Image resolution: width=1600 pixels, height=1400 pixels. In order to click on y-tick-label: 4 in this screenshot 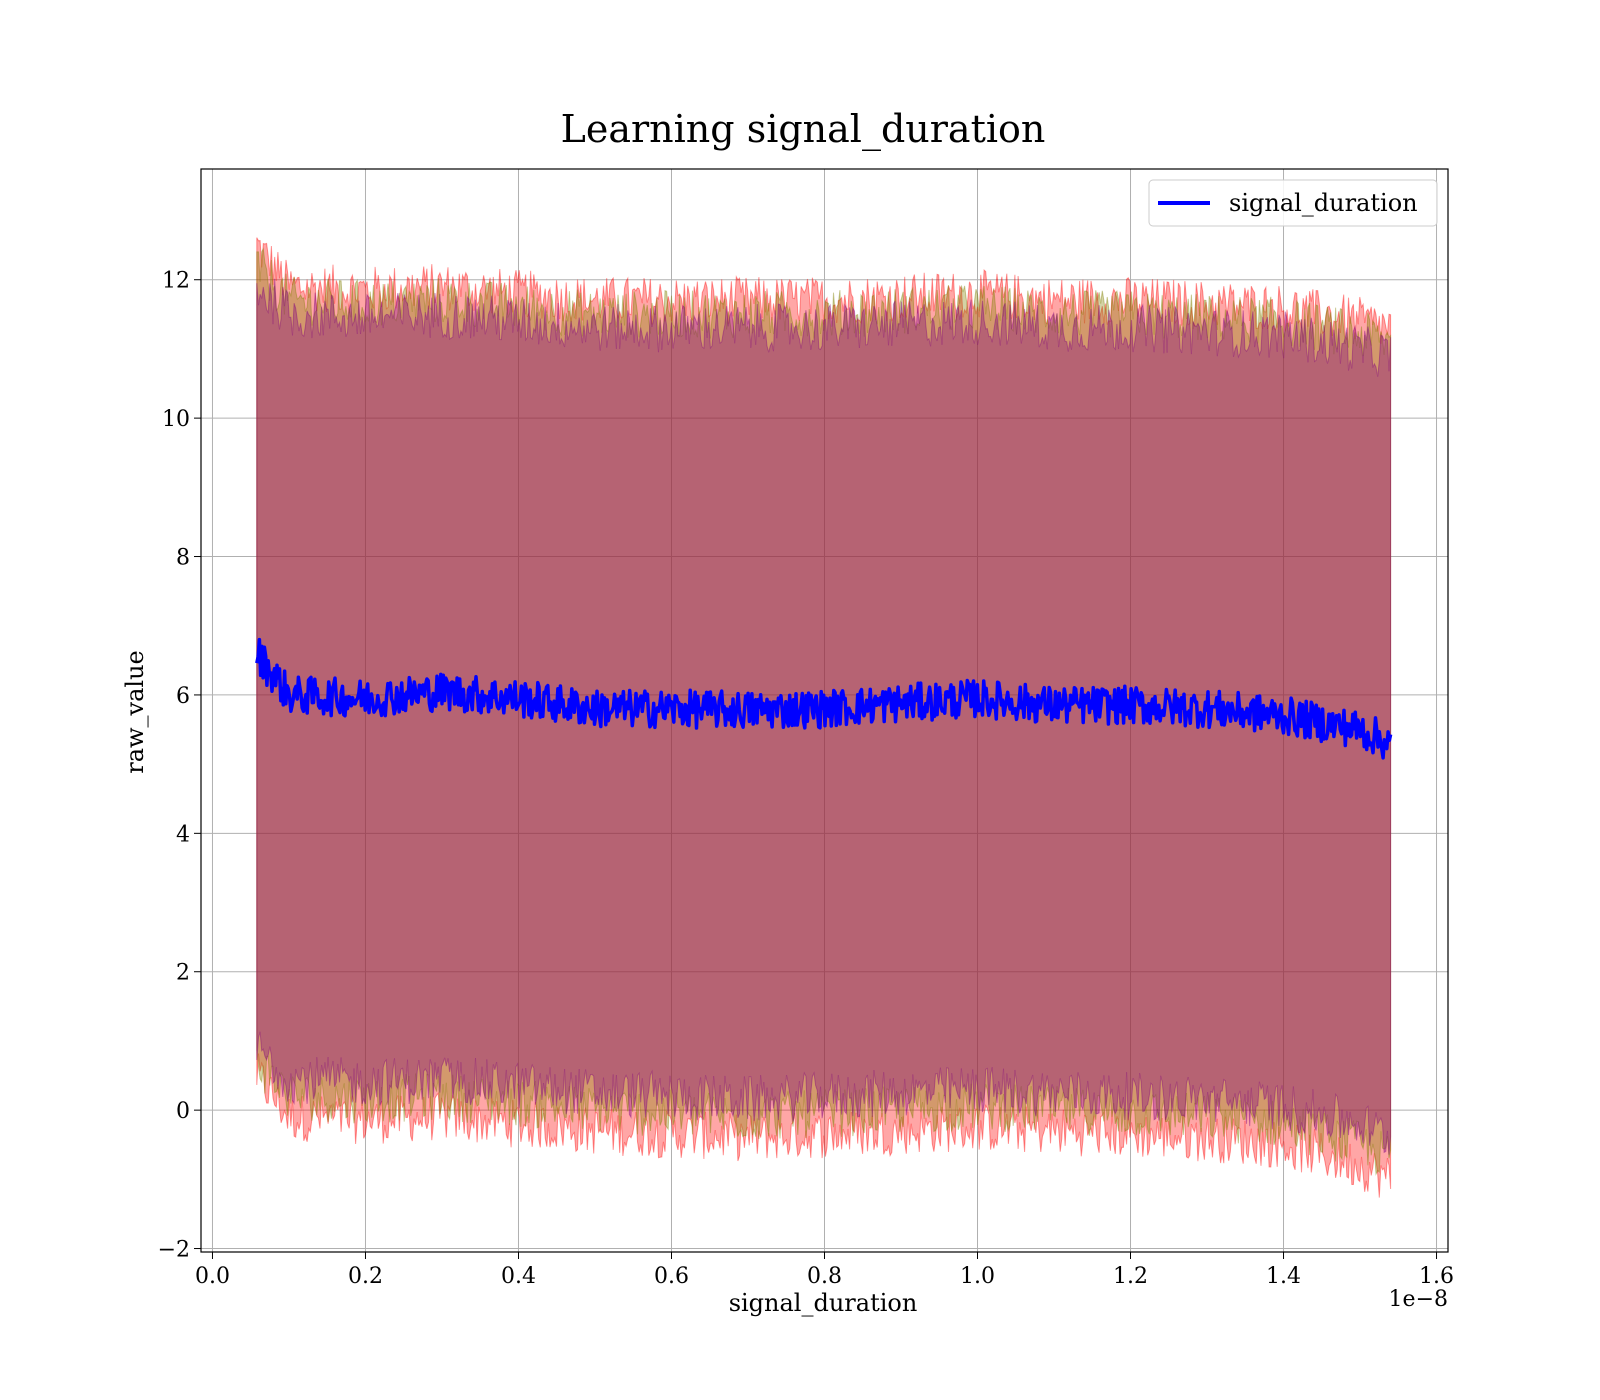, I will do `click(183, 834)`.